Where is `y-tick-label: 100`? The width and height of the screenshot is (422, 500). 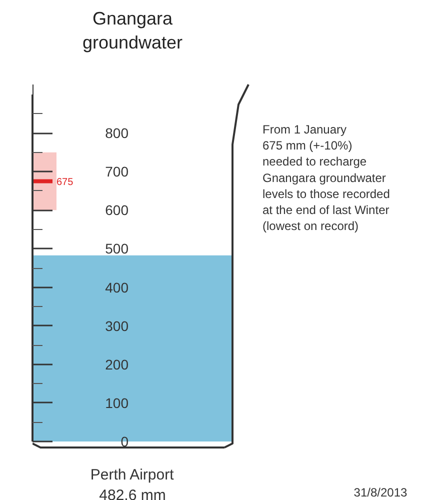 y-tick-label: 100 is located at coordinates (117, 402).